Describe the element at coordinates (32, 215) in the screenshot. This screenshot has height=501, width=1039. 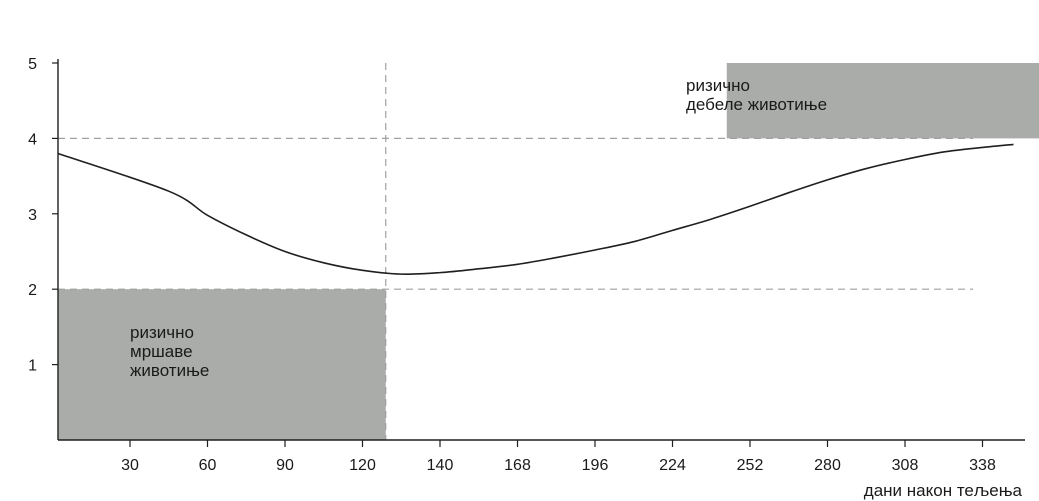
I see `y-tick-label-3: 3` at that location.